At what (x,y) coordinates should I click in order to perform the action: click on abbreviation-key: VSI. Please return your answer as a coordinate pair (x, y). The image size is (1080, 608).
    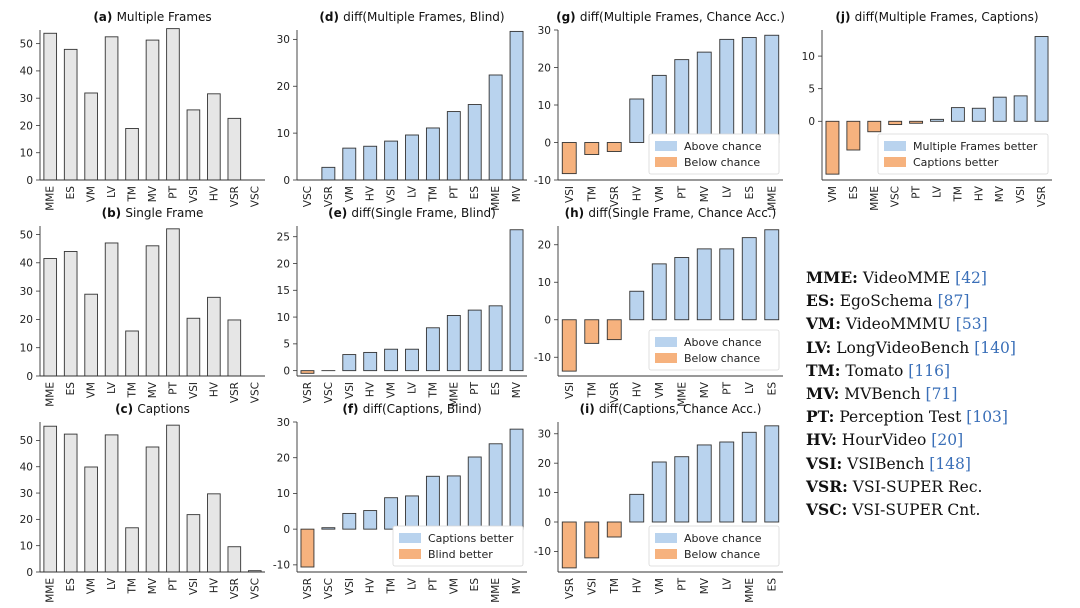
    Looking at the image, I should click on (821, 463).